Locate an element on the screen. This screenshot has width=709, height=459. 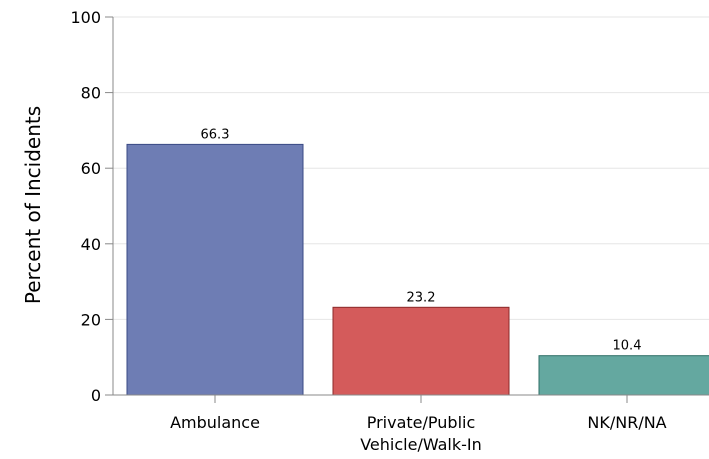
y-tick-label: 20 is located at coordinates (91, 319).